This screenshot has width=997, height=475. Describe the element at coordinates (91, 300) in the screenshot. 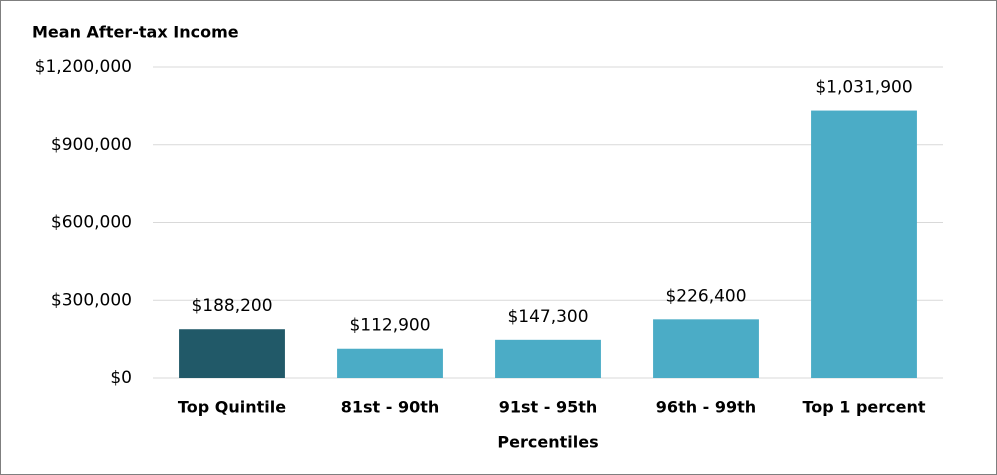

I see `y-tick-label: $300,000` at that location.